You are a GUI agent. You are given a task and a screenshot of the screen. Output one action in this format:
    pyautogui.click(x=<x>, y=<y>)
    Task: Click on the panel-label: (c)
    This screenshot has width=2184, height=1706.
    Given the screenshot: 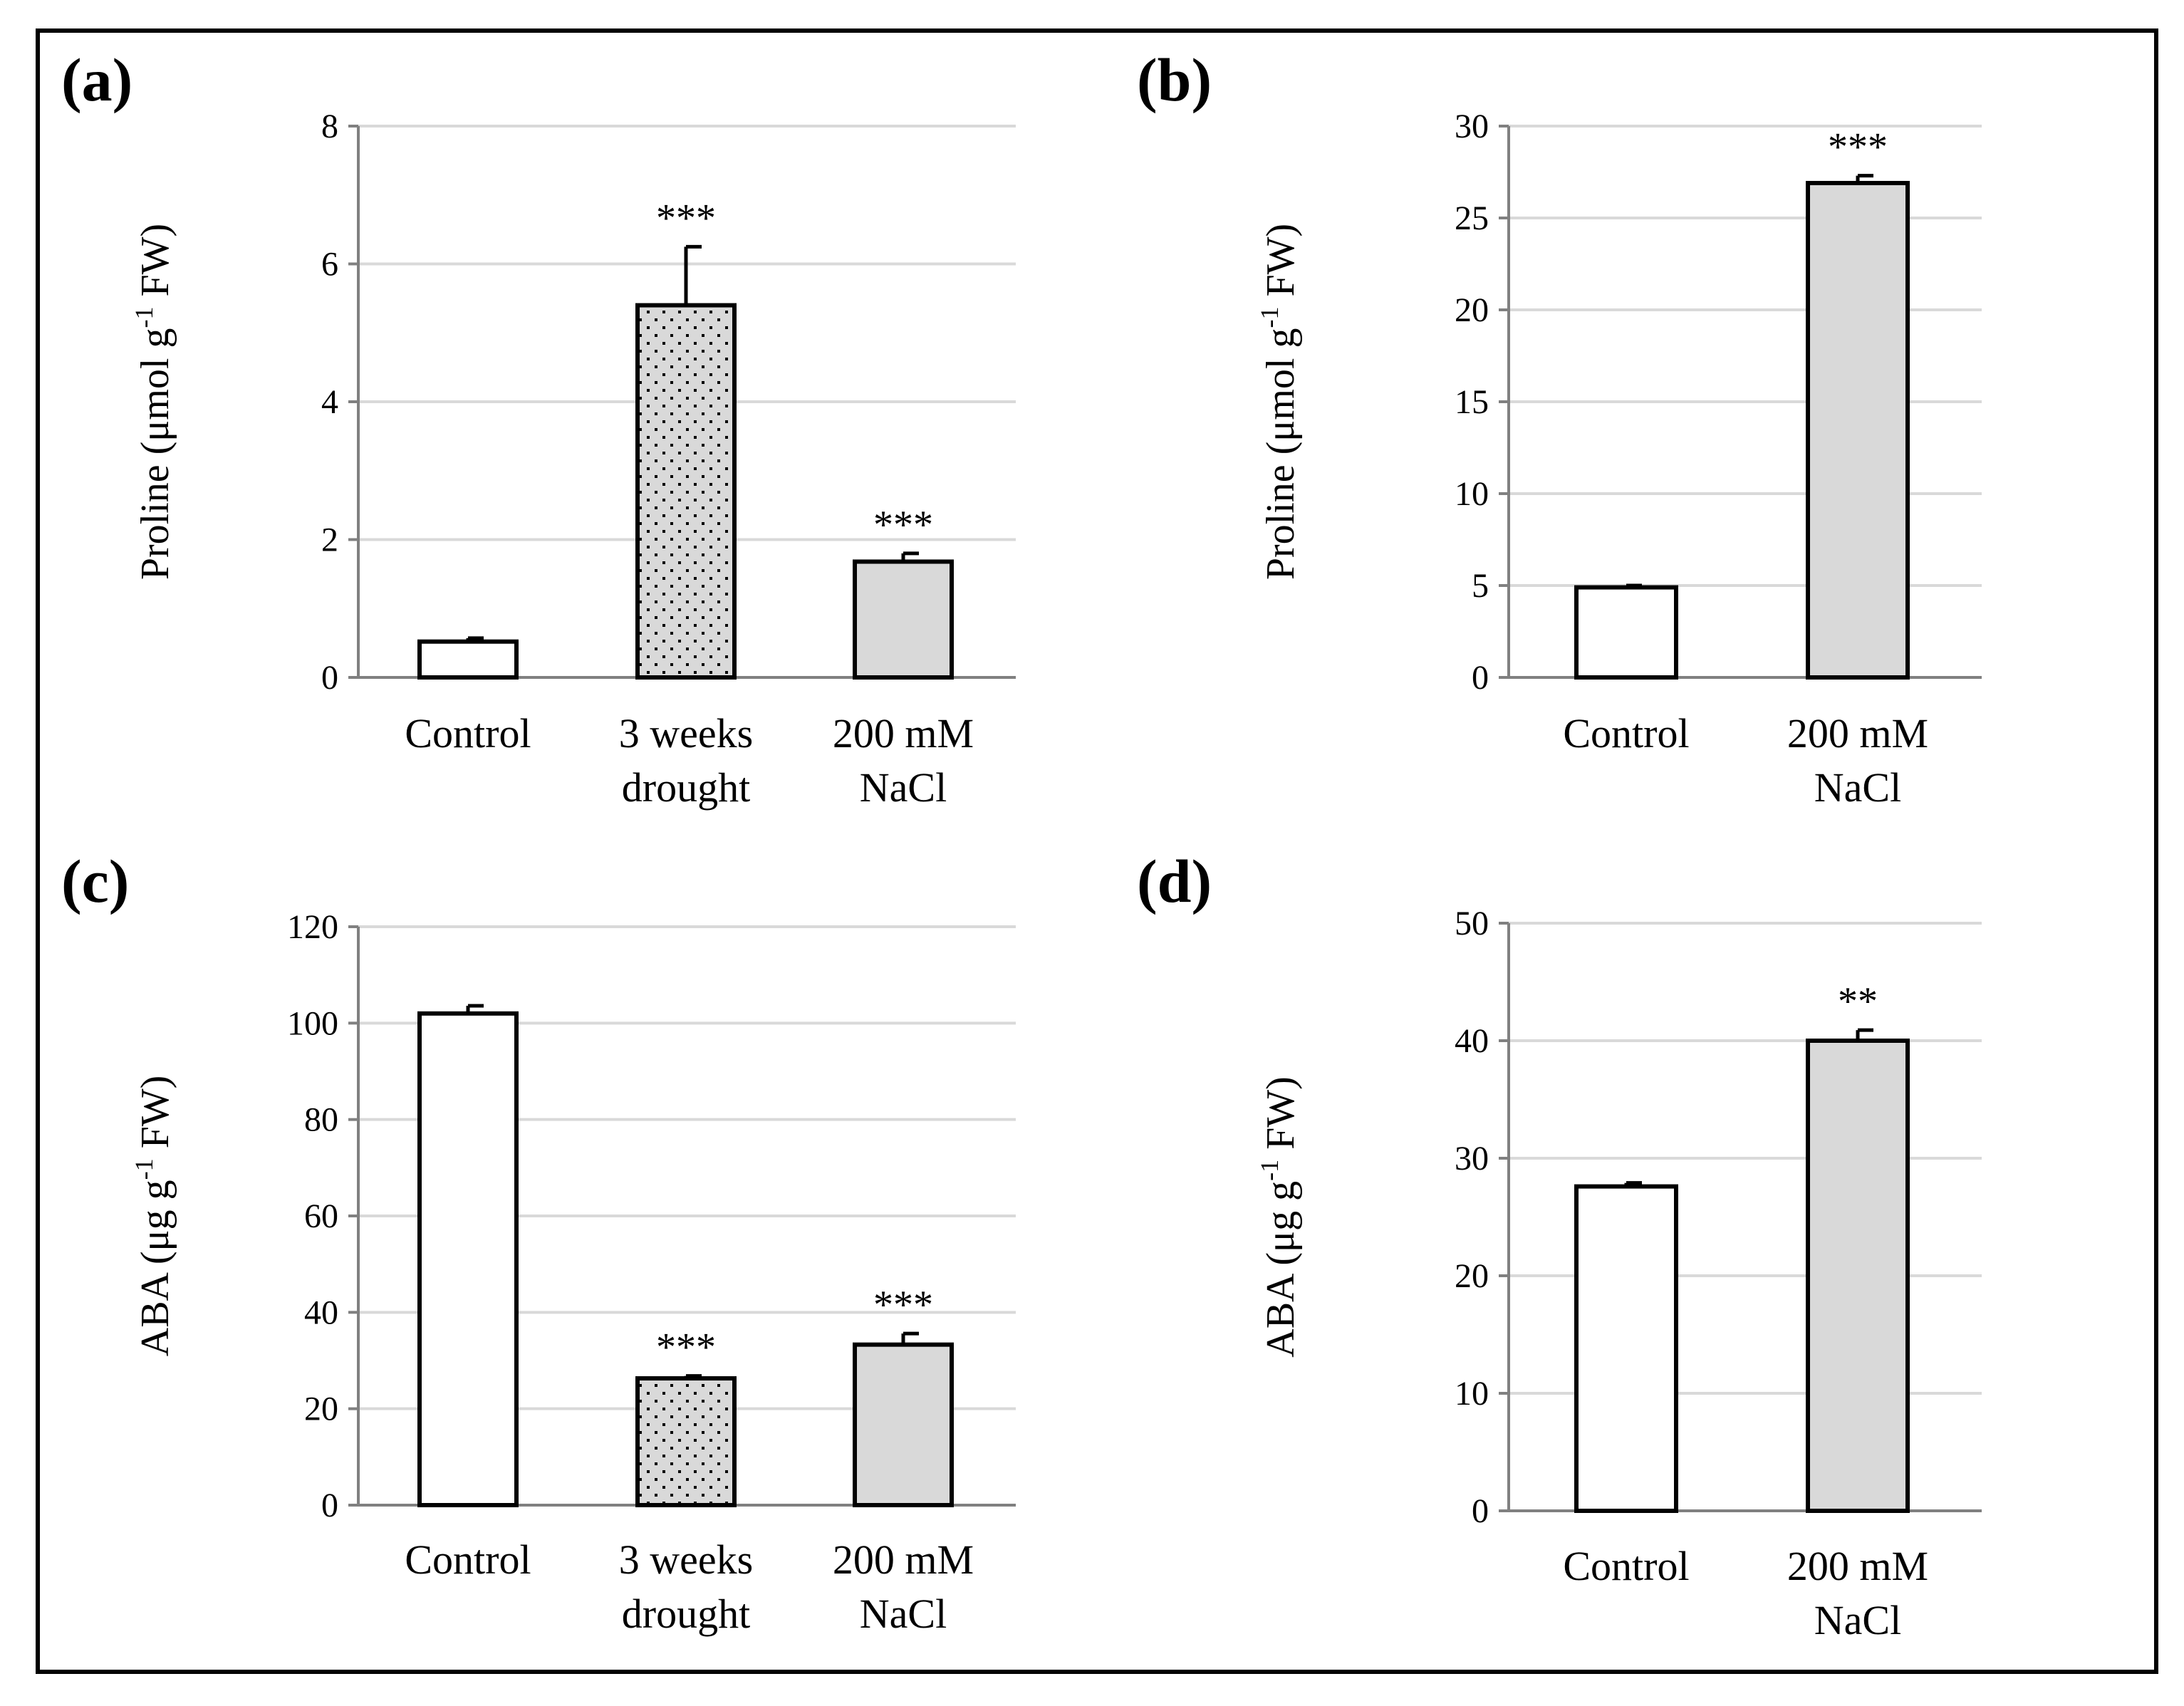 What is the action you would take?
    pyautogui.click(x=95, y=881)
    